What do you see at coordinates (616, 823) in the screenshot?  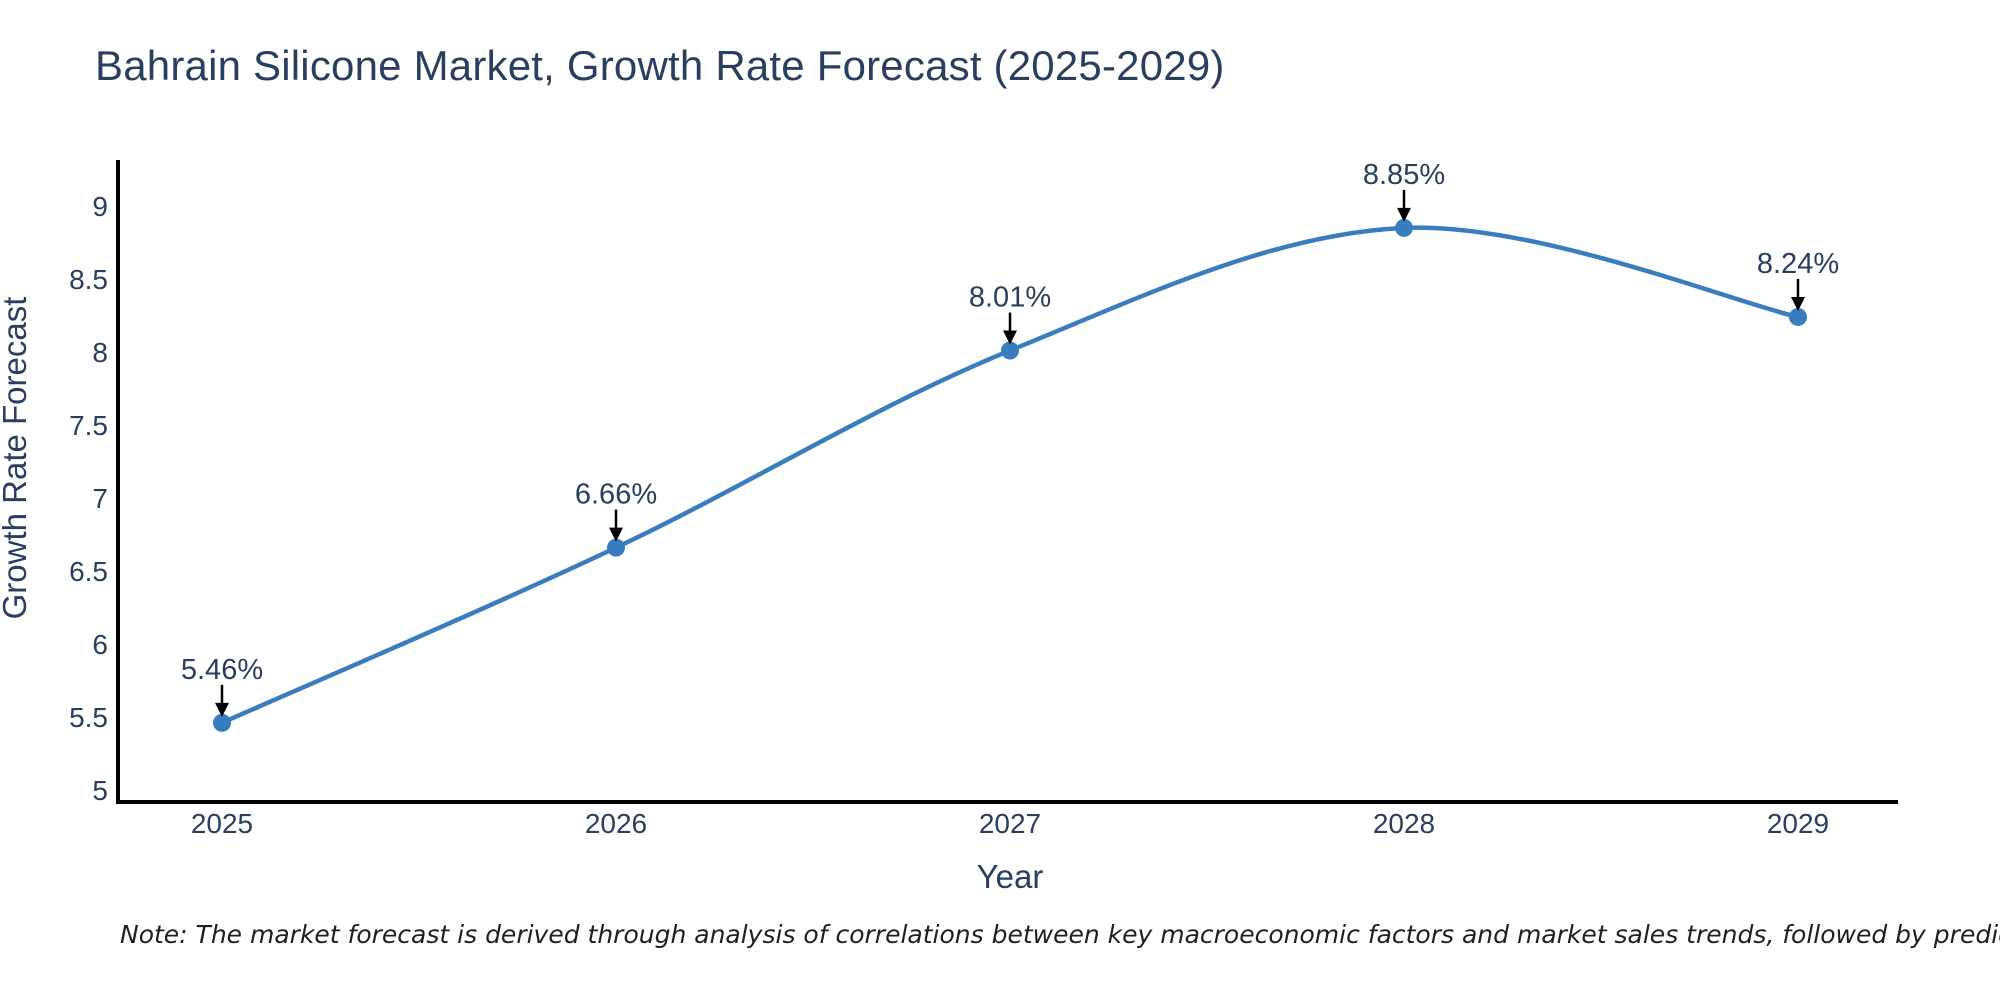 I see `x-tick-label: 2026` at bounding box center [616, 823].